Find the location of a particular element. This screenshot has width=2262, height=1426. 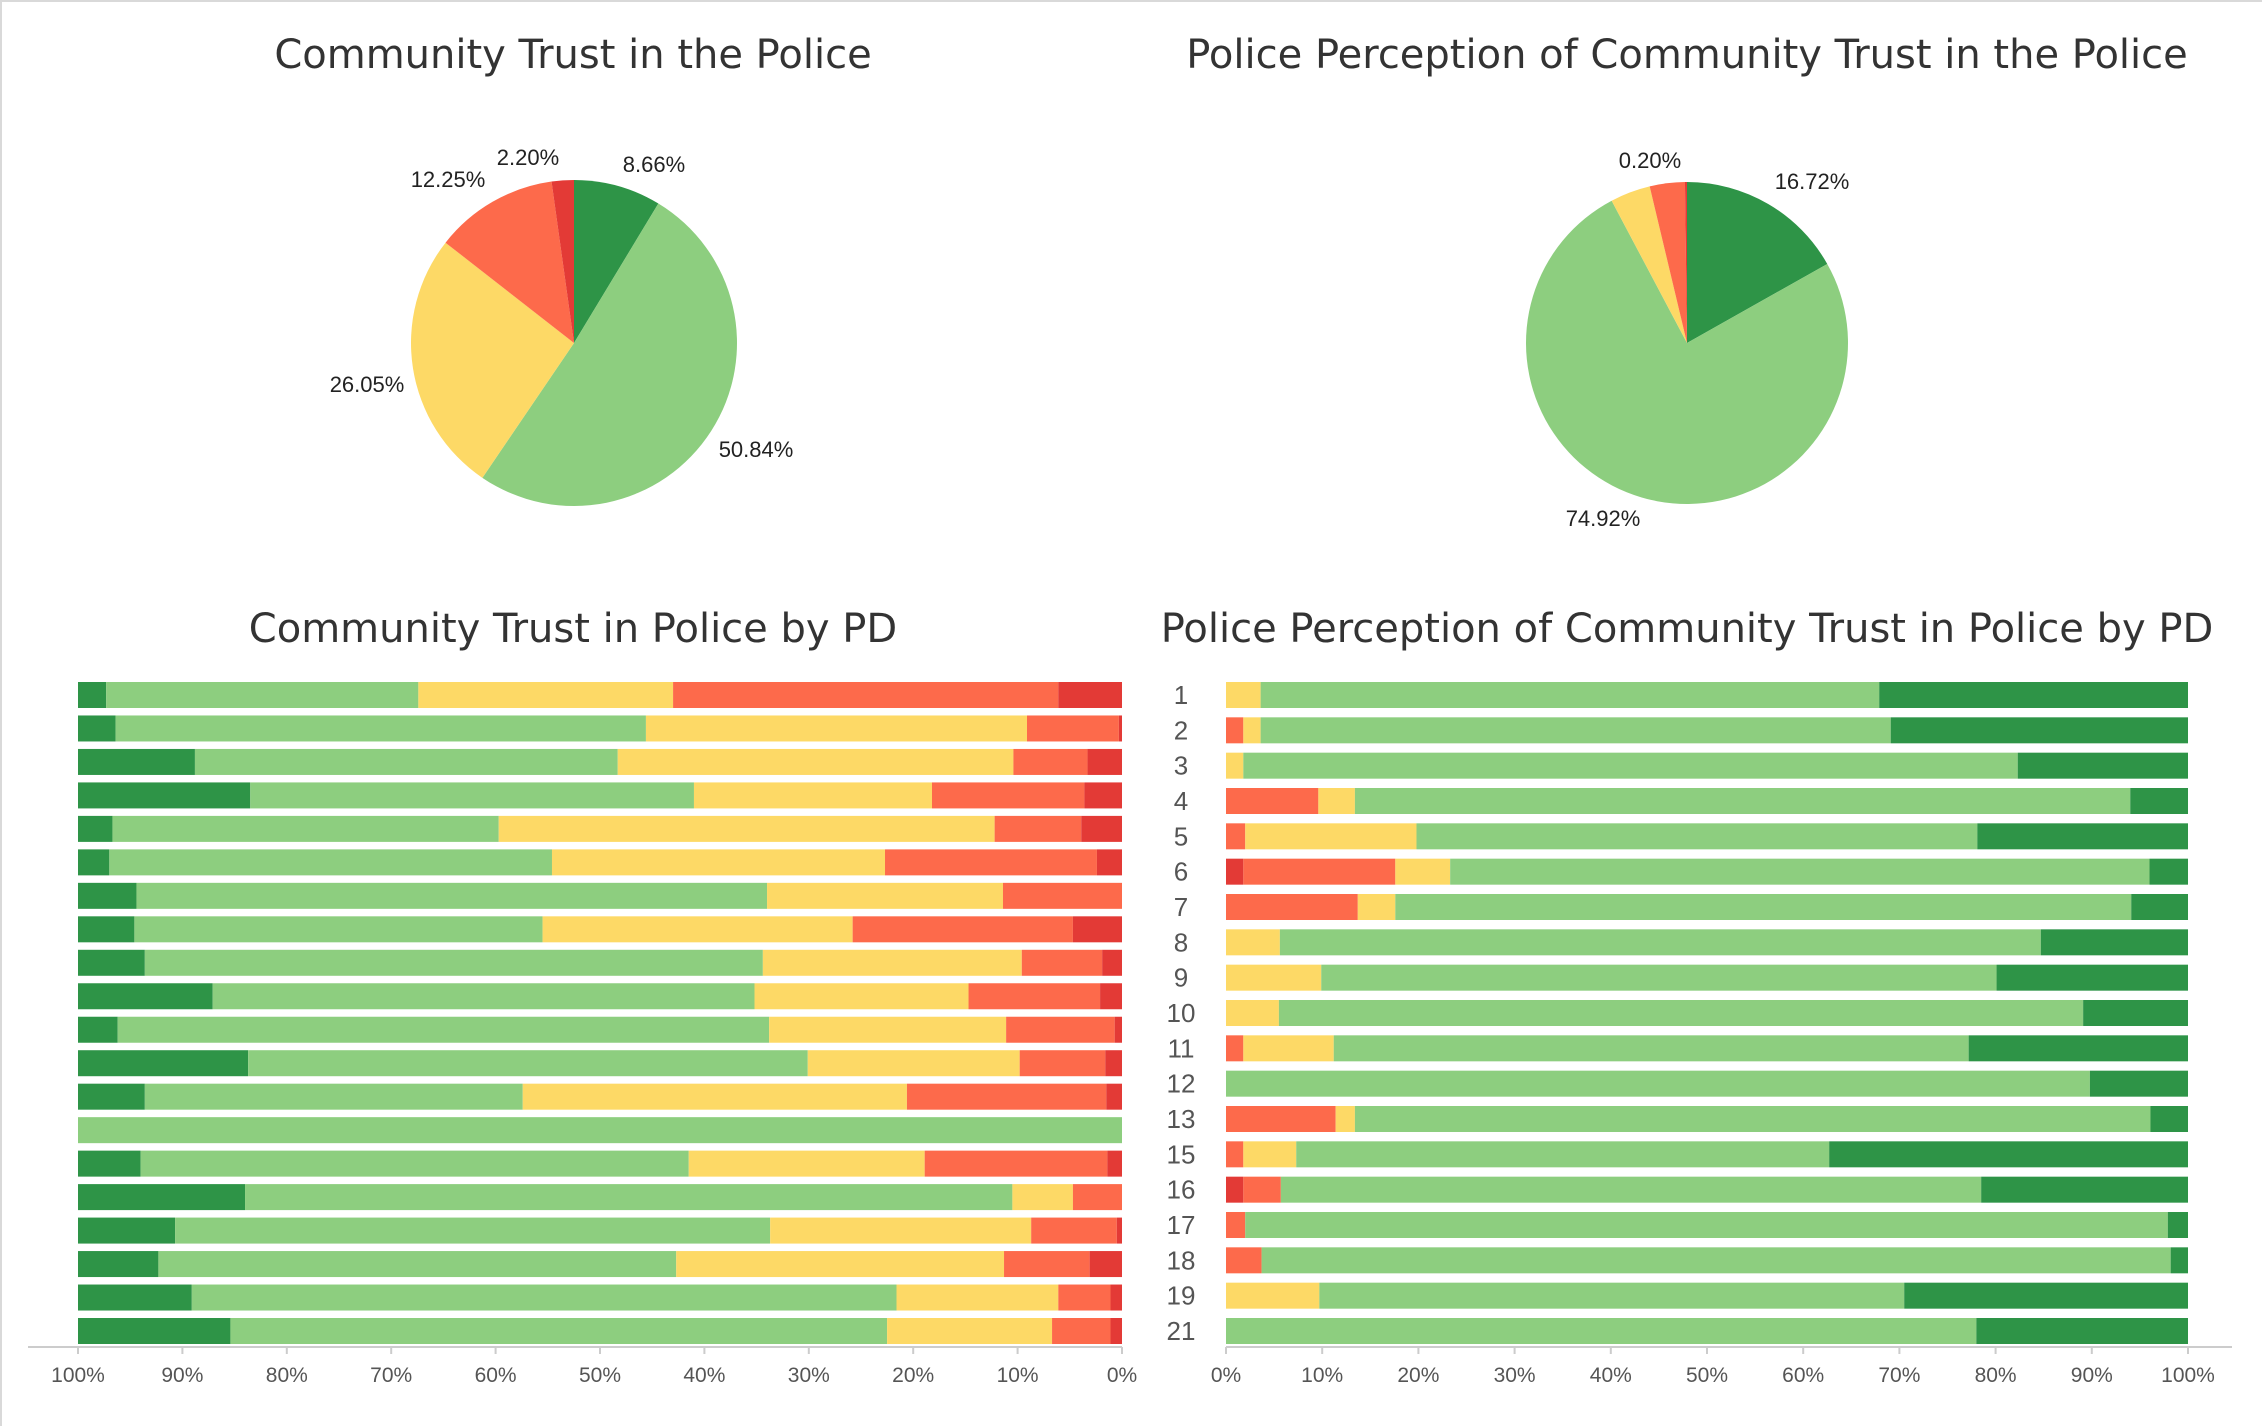

pie-slice-dark-green is located at coordinates (1757, 262).